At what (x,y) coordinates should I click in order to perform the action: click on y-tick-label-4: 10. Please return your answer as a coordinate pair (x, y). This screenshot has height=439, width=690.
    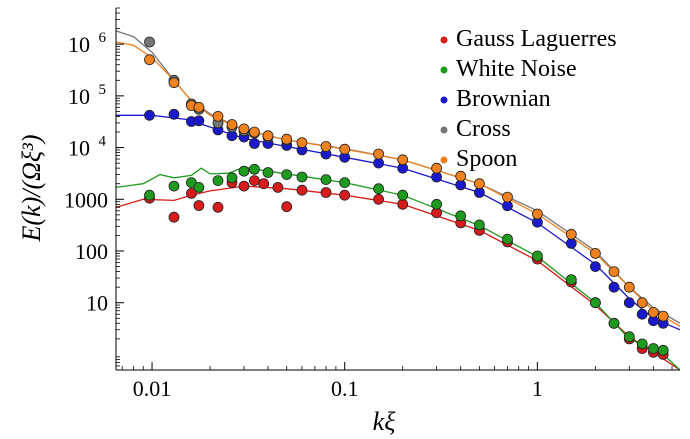
    Looking at the image, I should click on (79, 96).